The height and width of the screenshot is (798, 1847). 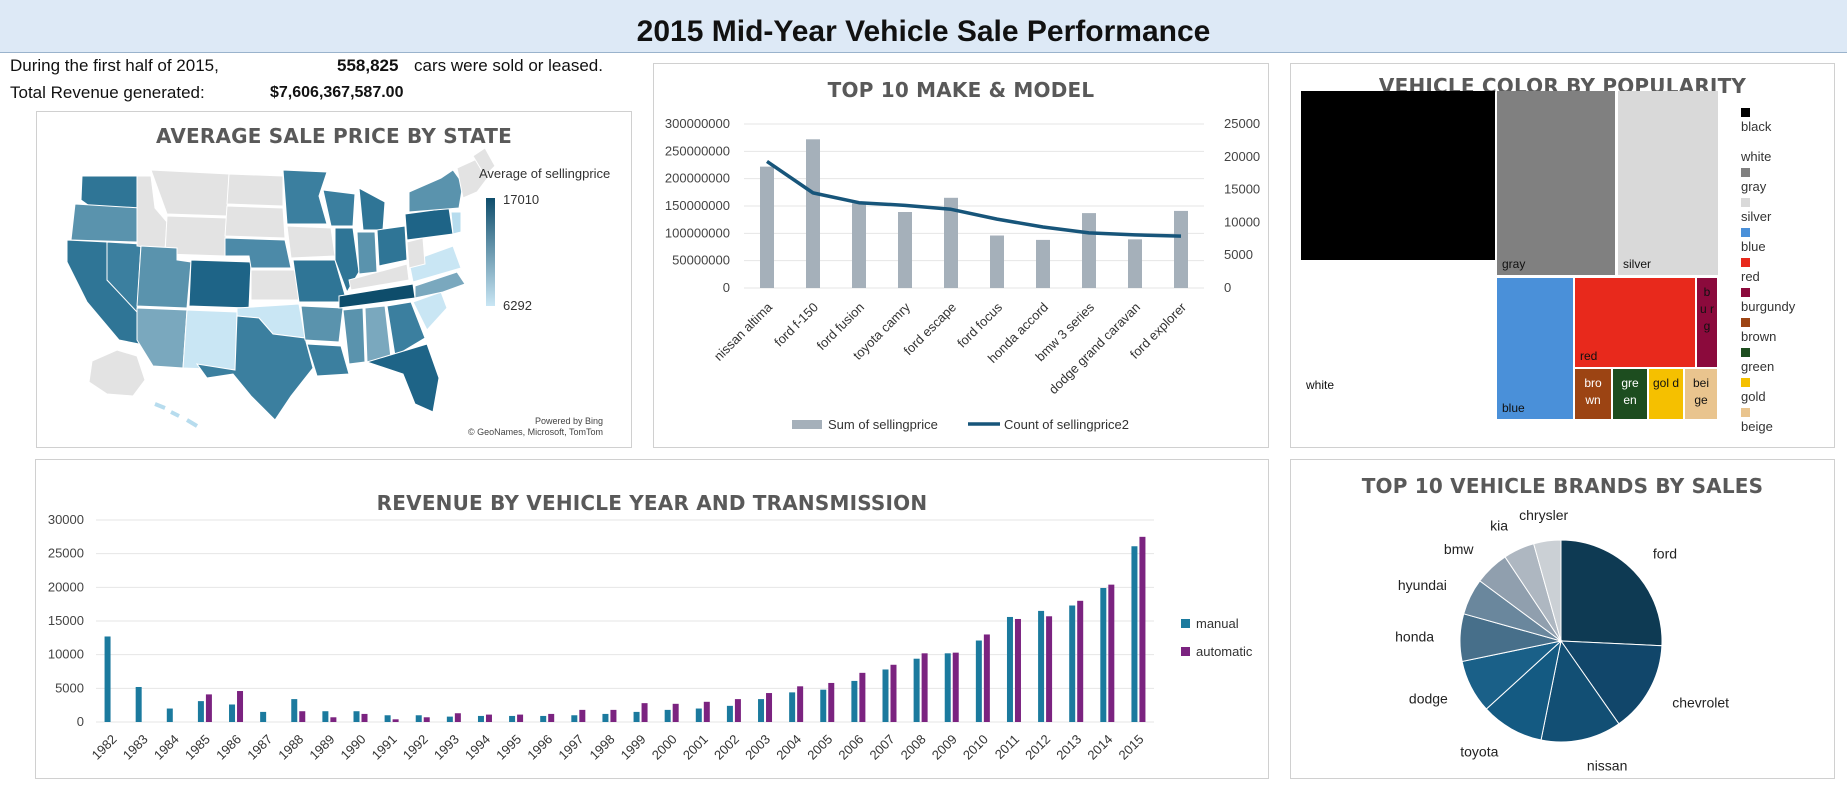 What do you see at coordinates (1580, 691) in the screenshot?
I see `pie-slice-nissan` at bounding box center [1580, 691].